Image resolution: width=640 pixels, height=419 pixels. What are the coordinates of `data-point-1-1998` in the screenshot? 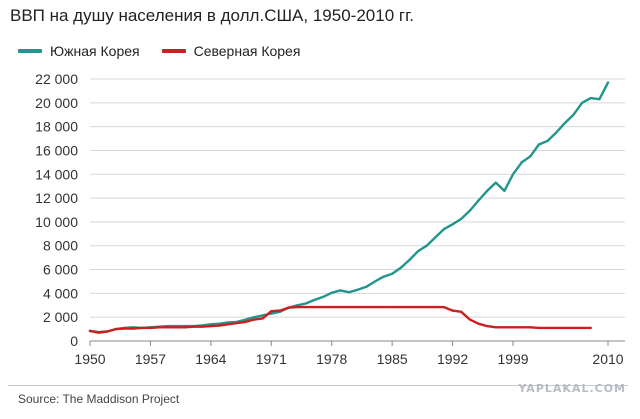 It's located at (504, 327).